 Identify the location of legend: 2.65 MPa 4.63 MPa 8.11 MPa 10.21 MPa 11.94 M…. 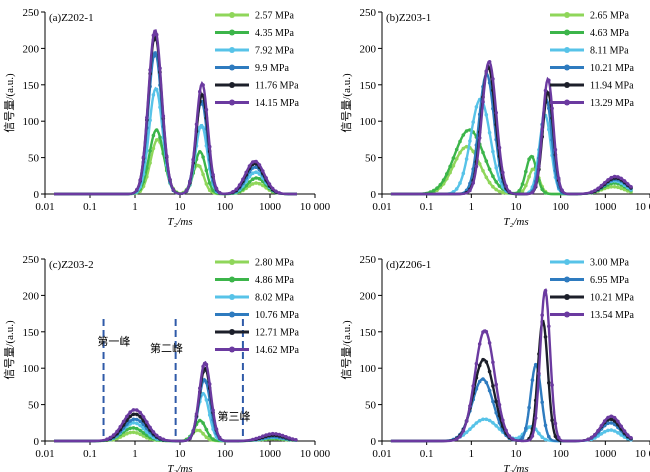
(592, 60).